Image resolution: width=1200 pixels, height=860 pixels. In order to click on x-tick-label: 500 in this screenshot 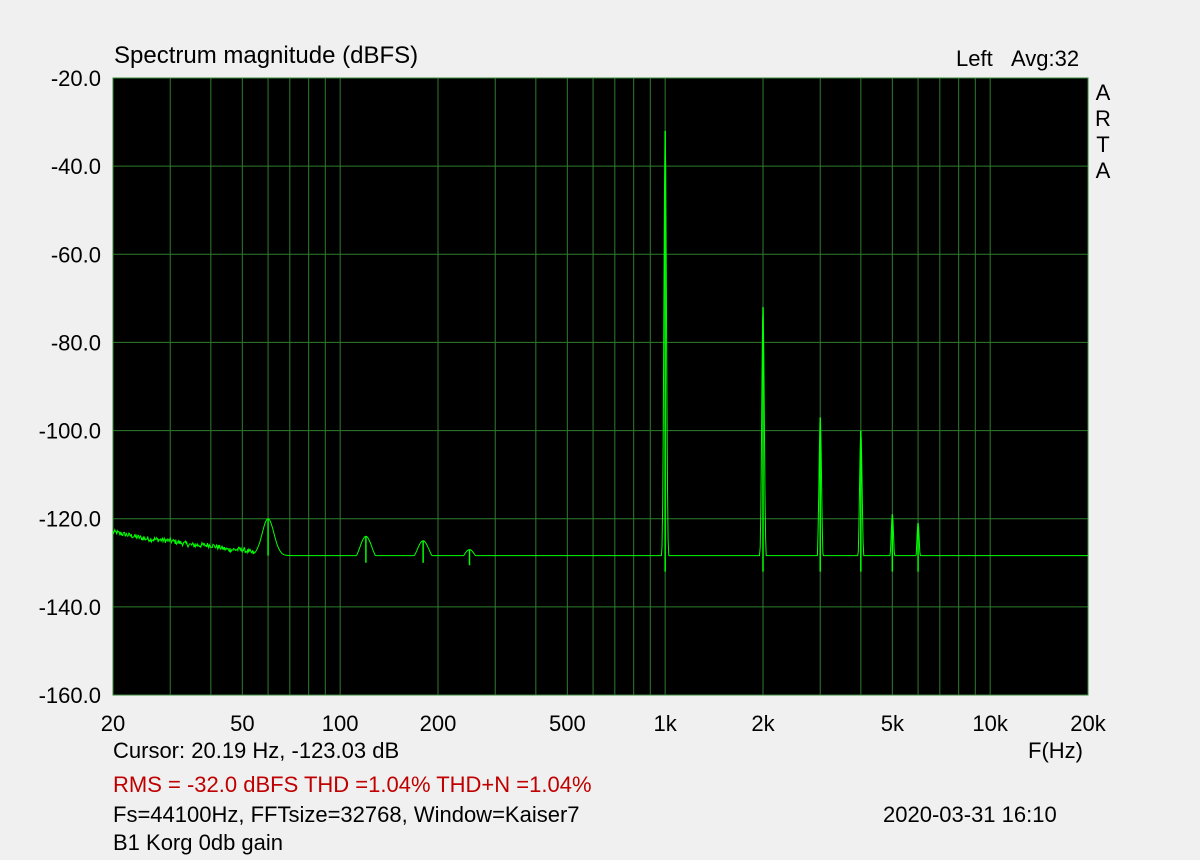, I will do `click(567, 723)`.